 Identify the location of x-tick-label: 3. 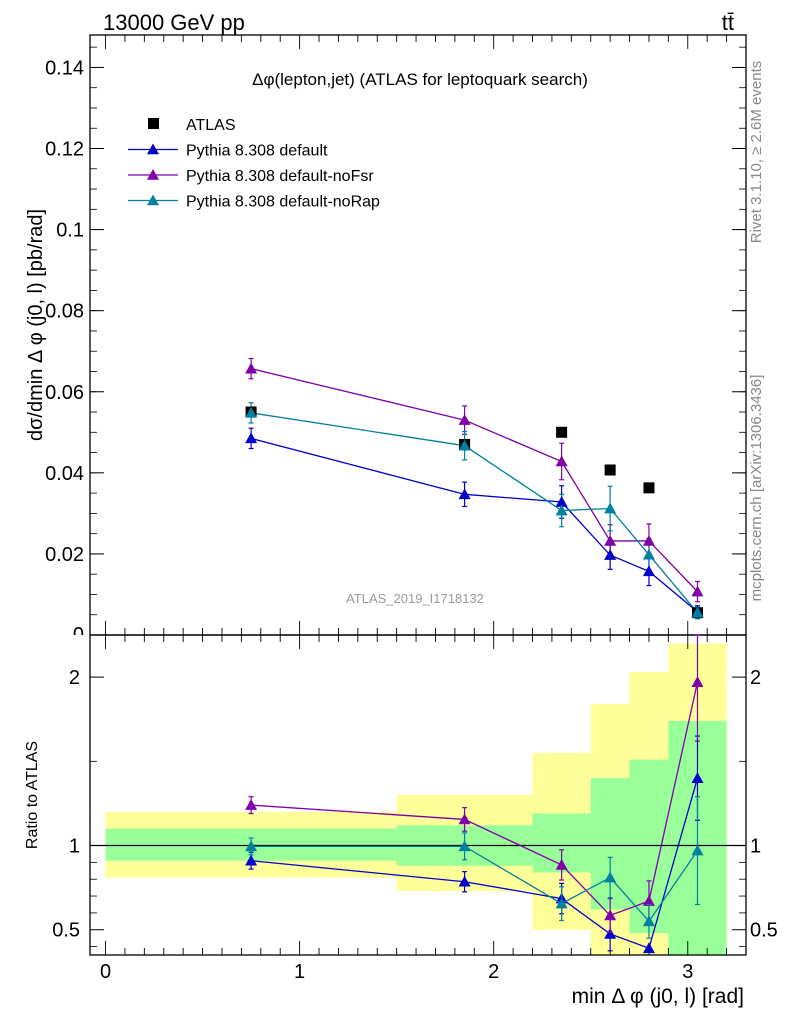
(687, 972).